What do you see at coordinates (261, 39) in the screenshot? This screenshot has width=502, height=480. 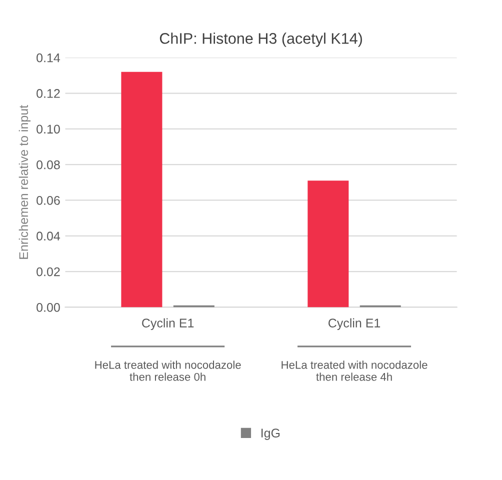 I see `chart-title: ChIP: Histone H3 (acetyl K14)` at bounding box center [261, 39].